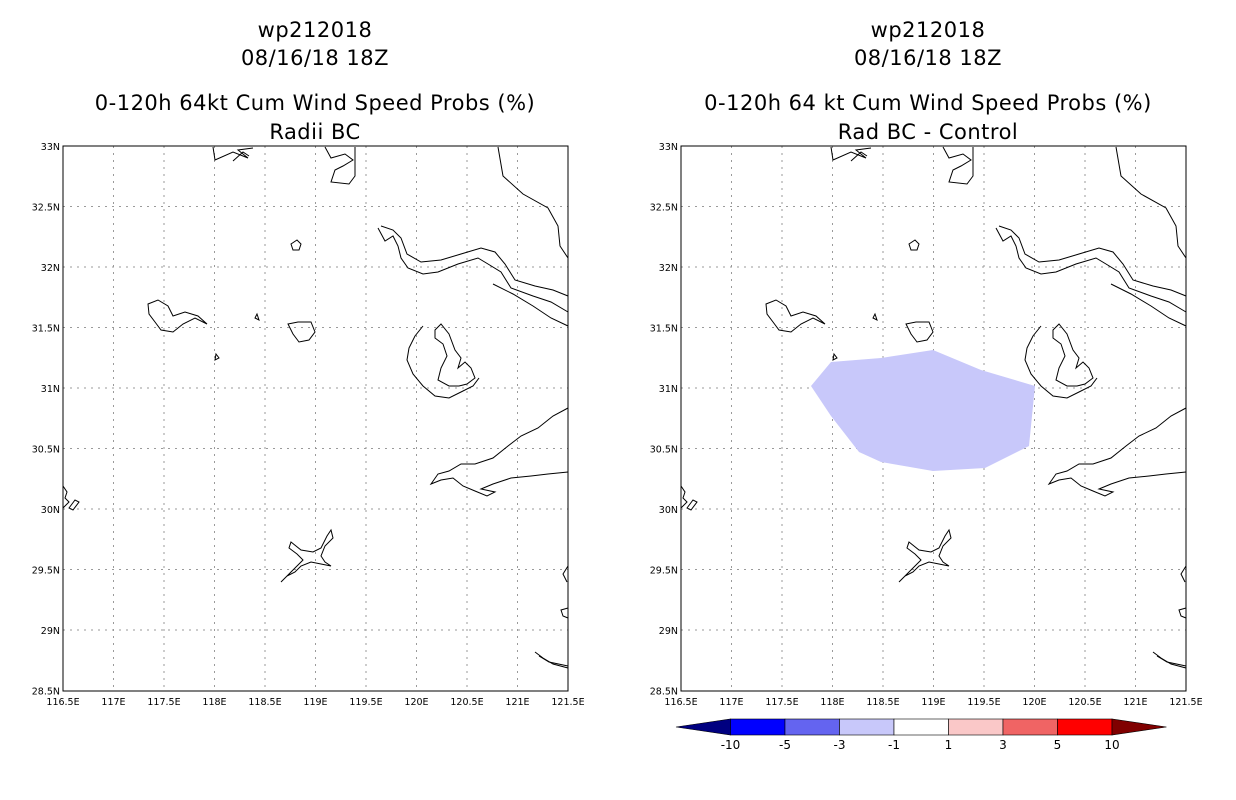 The height and width of the screenshot is (800, 1236). Describe the element at coordinates (46, 692) in the screenshot. I see `left-lat-label: 28.5N` at that location.